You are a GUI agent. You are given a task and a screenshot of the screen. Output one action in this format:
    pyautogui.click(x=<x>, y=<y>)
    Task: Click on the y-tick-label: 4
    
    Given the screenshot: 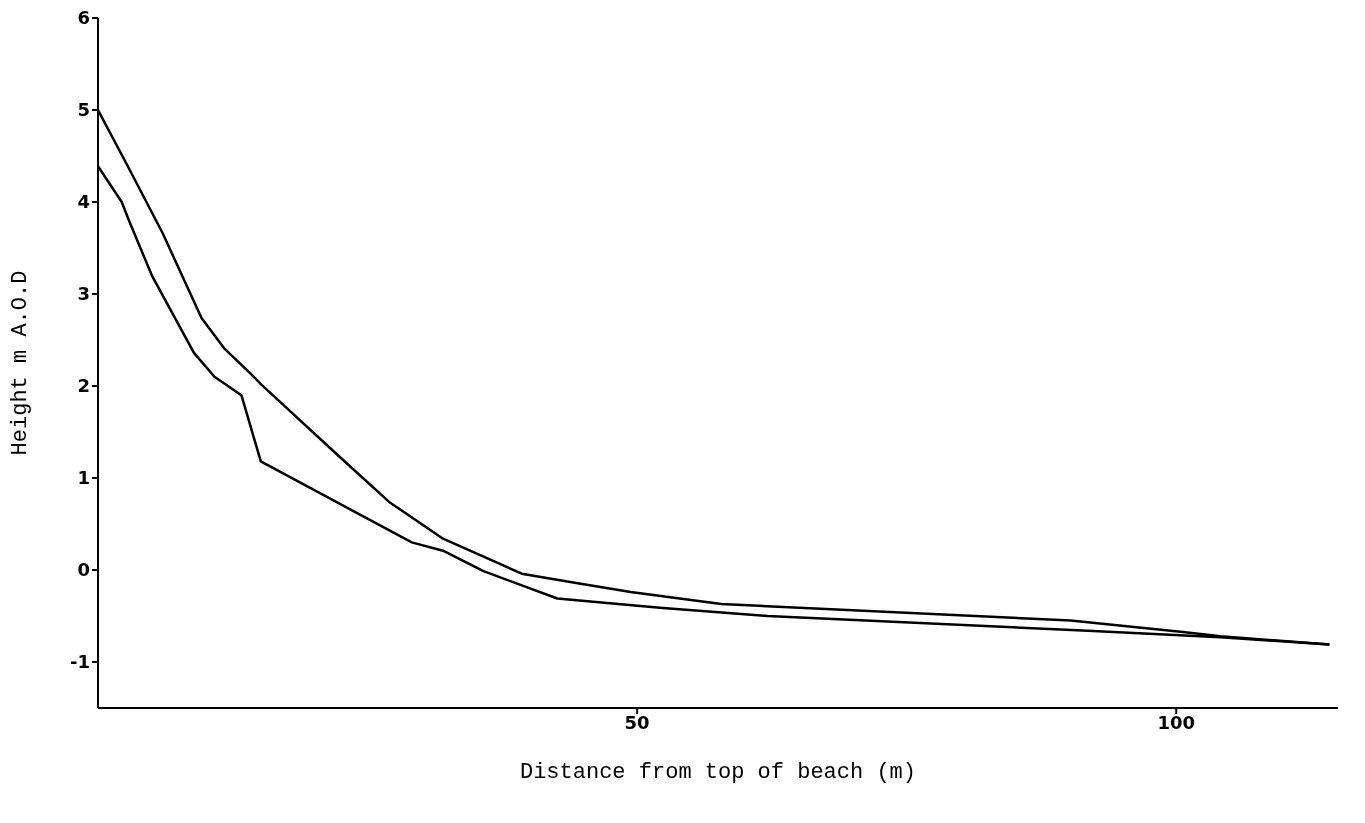 What is the action you would take?
    pyautogui.click(x=83, y=202)
    